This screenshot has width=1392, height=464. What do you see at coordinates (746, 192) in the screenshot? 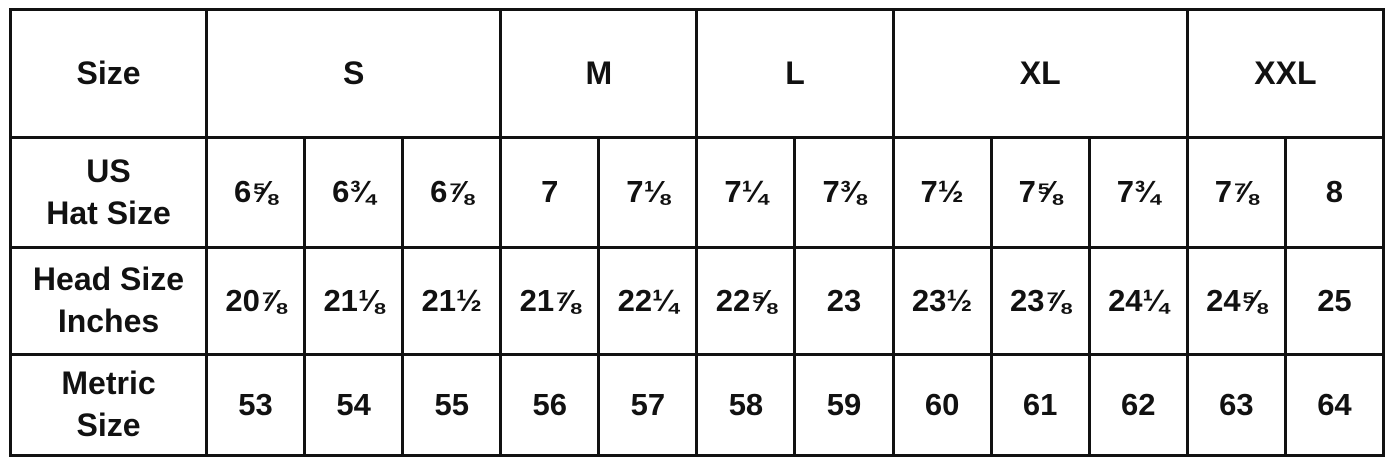
I see `cell: 7¼` at bounding box center [746, 192].